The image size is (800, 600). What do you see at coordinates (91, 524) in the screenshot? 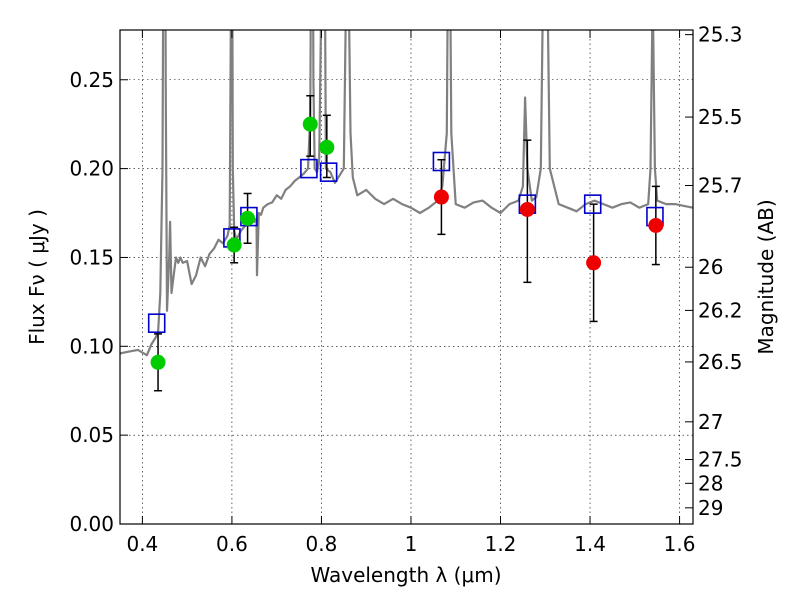
I see `y-tick-label: 0.00` at bounding box center [91, 524].